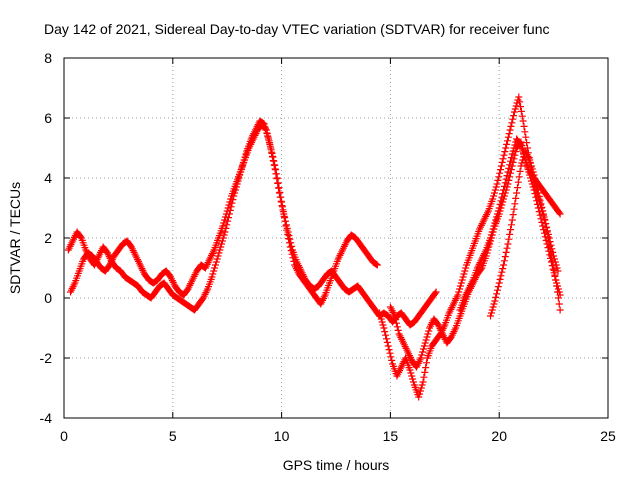 The width and height of the screenshot is (640, 480). I want to click on x-tick-label: 5, so click(173, 436).